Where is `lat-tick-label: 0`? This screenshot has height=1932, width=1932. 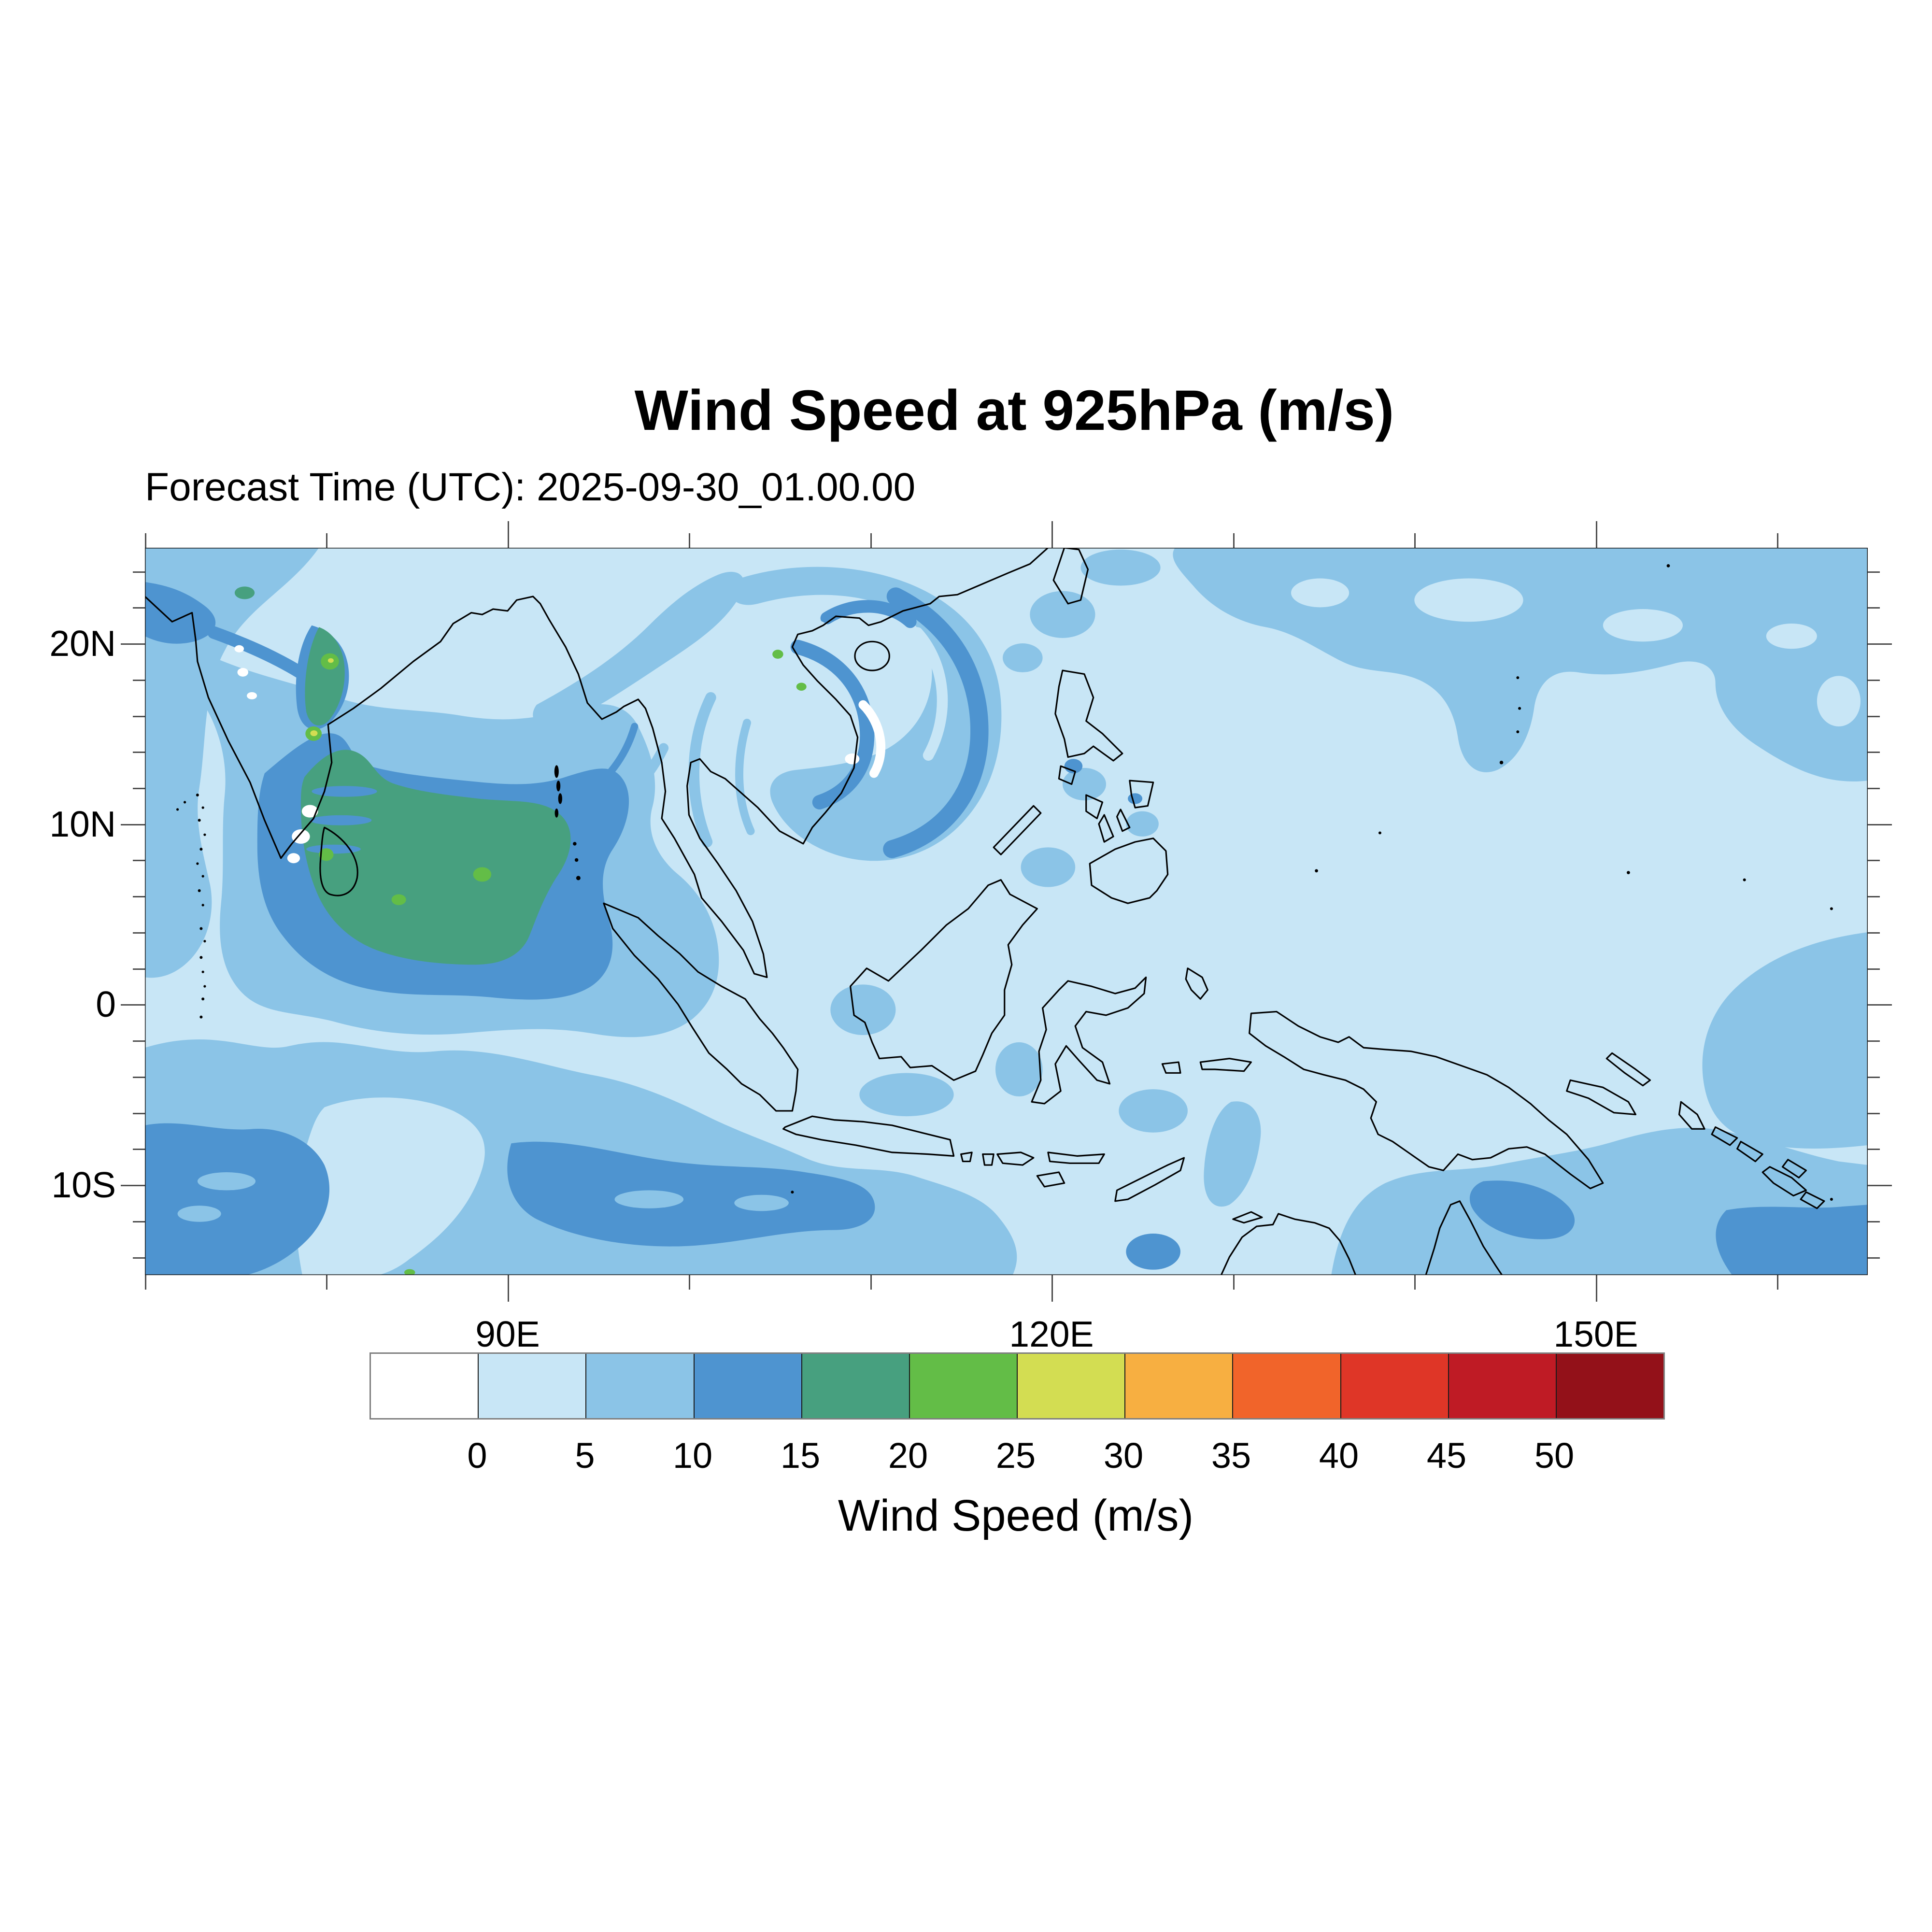 lat-tick-label: 0 is located at coordinates (106, 1004).